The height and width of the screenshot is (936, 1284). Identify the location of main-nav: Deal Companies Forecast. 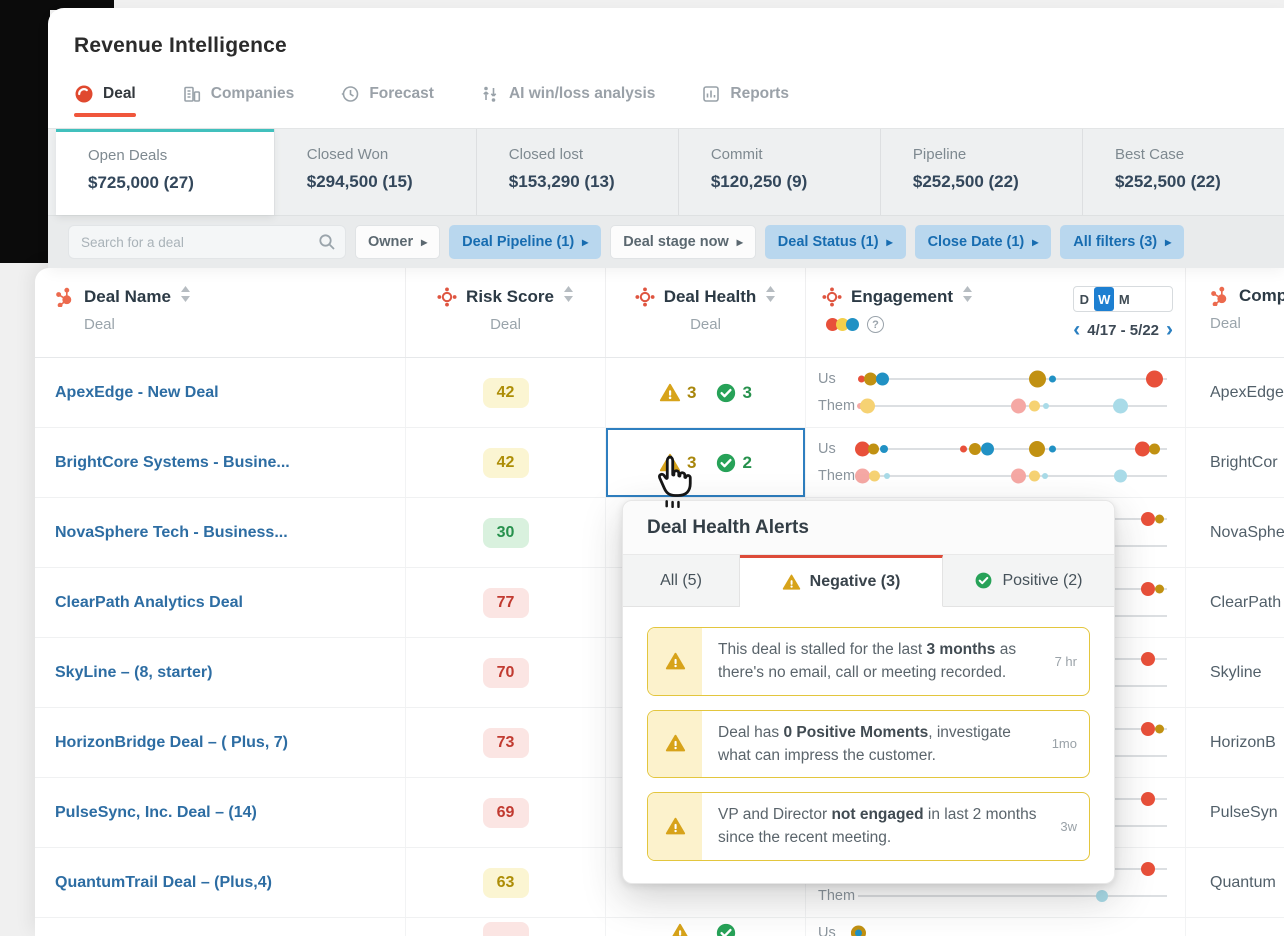
(679, 100).